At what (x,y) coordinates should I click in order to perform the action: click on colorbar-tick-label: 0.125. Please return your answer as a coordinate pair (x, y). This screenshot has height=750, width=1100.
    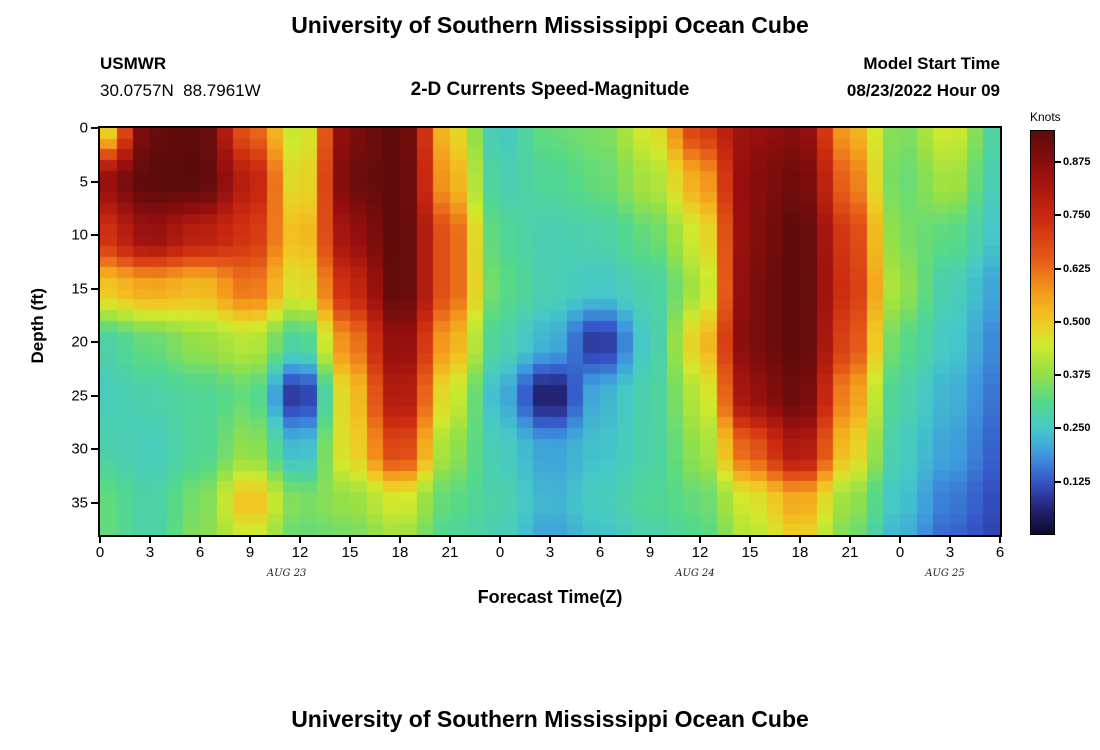
    Looking at the image, I should click on (1077, 481).